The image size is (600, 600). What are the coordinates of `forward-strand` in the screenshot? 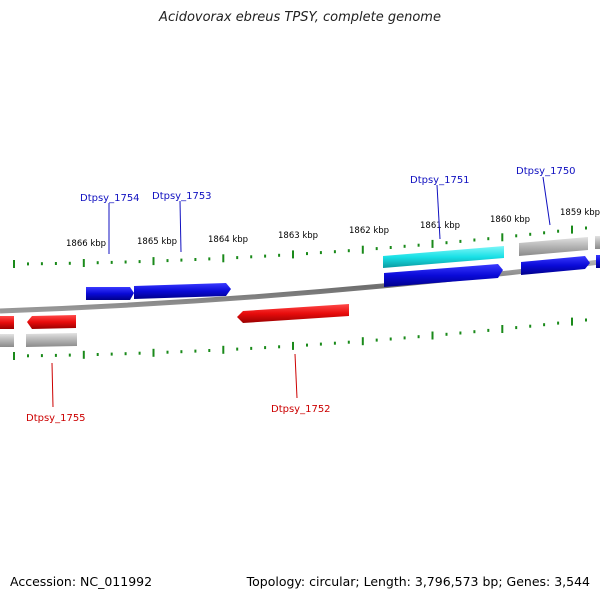 It's located at (343, 268).